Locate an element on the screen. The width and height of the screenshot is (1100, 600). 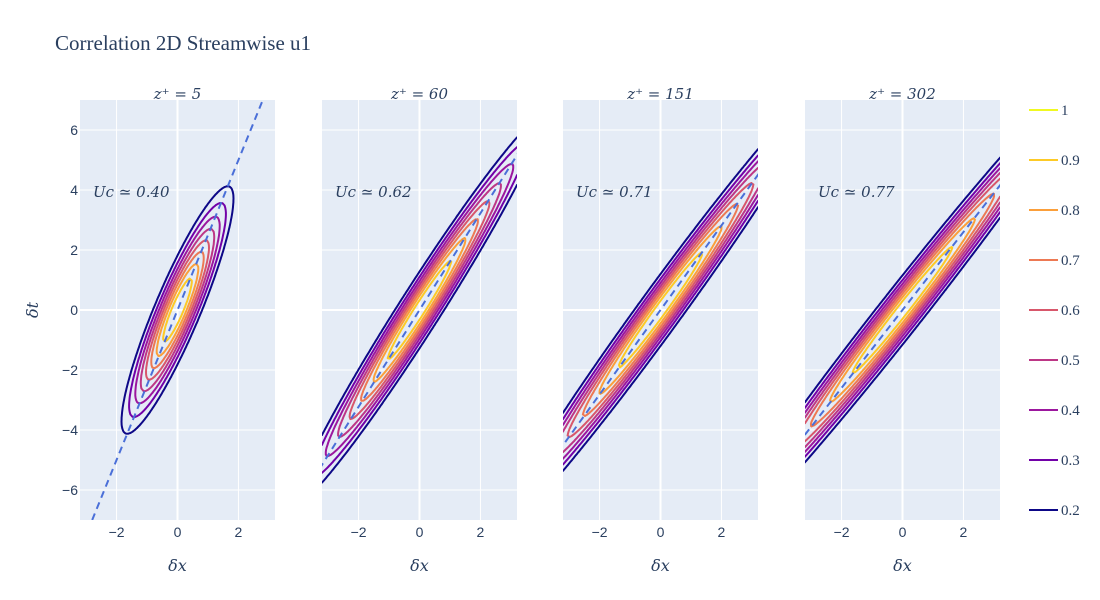
panel-3: z⁺ = 151 Uc ≃ 0.71 −2 0 2 δx is located at coordinates (660, 330).